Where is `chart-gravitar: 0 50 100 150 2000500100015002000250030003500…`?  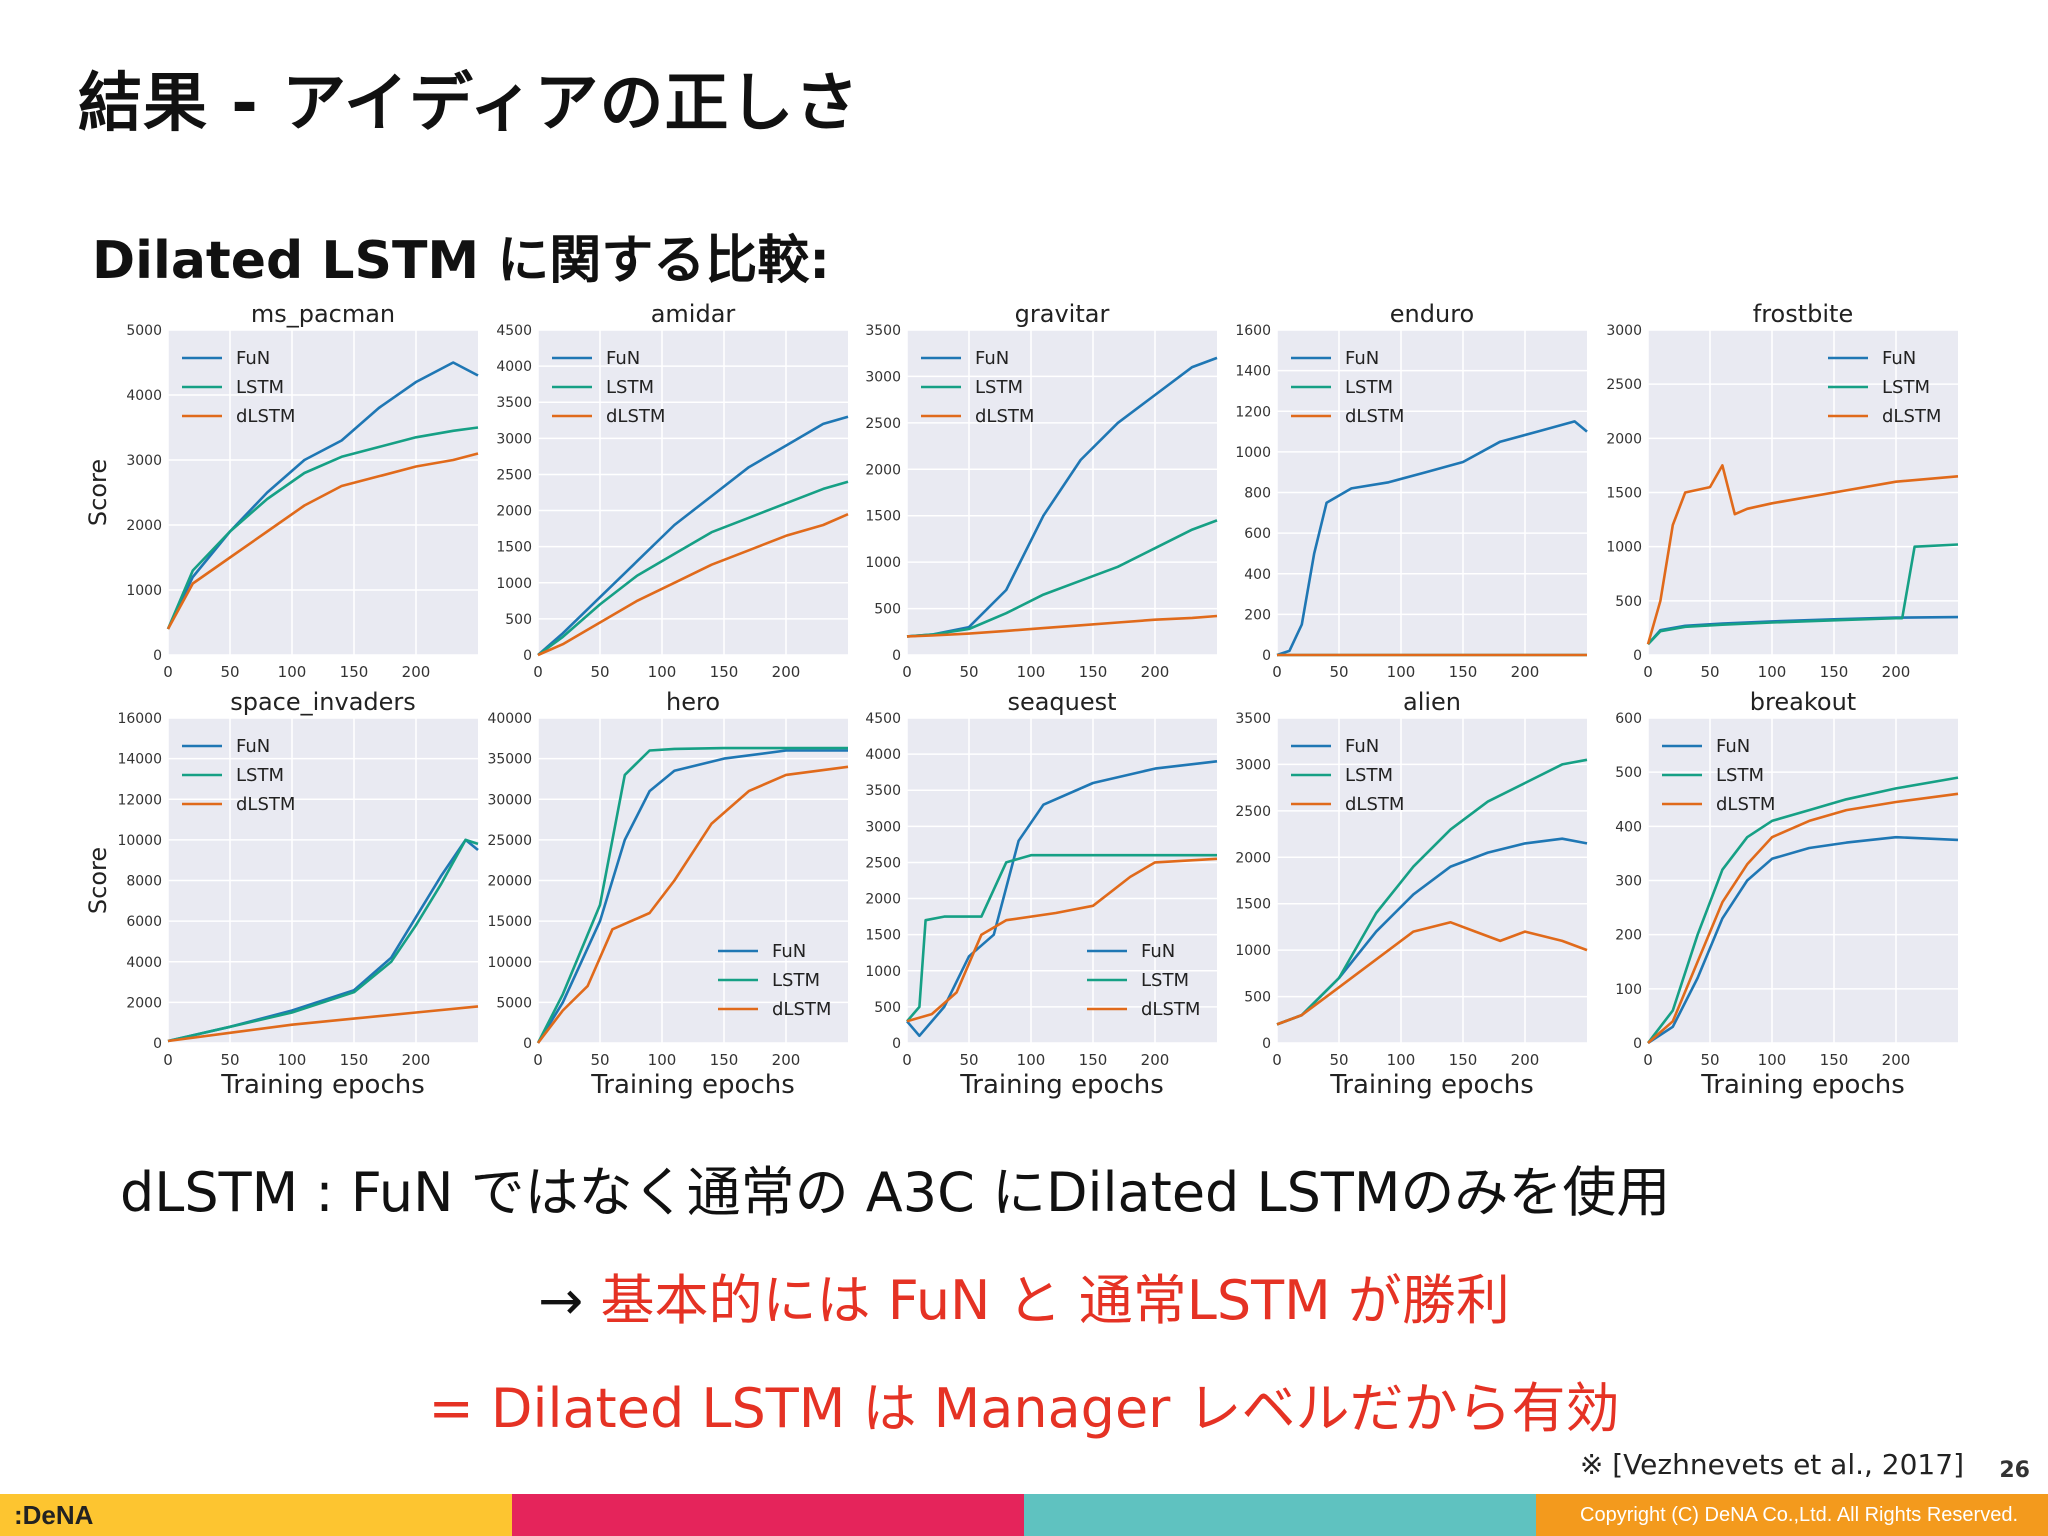
chart-gravitar: 0 50 100 150 2000500100015002000250030003500… is located at coordinates (1041, 490).